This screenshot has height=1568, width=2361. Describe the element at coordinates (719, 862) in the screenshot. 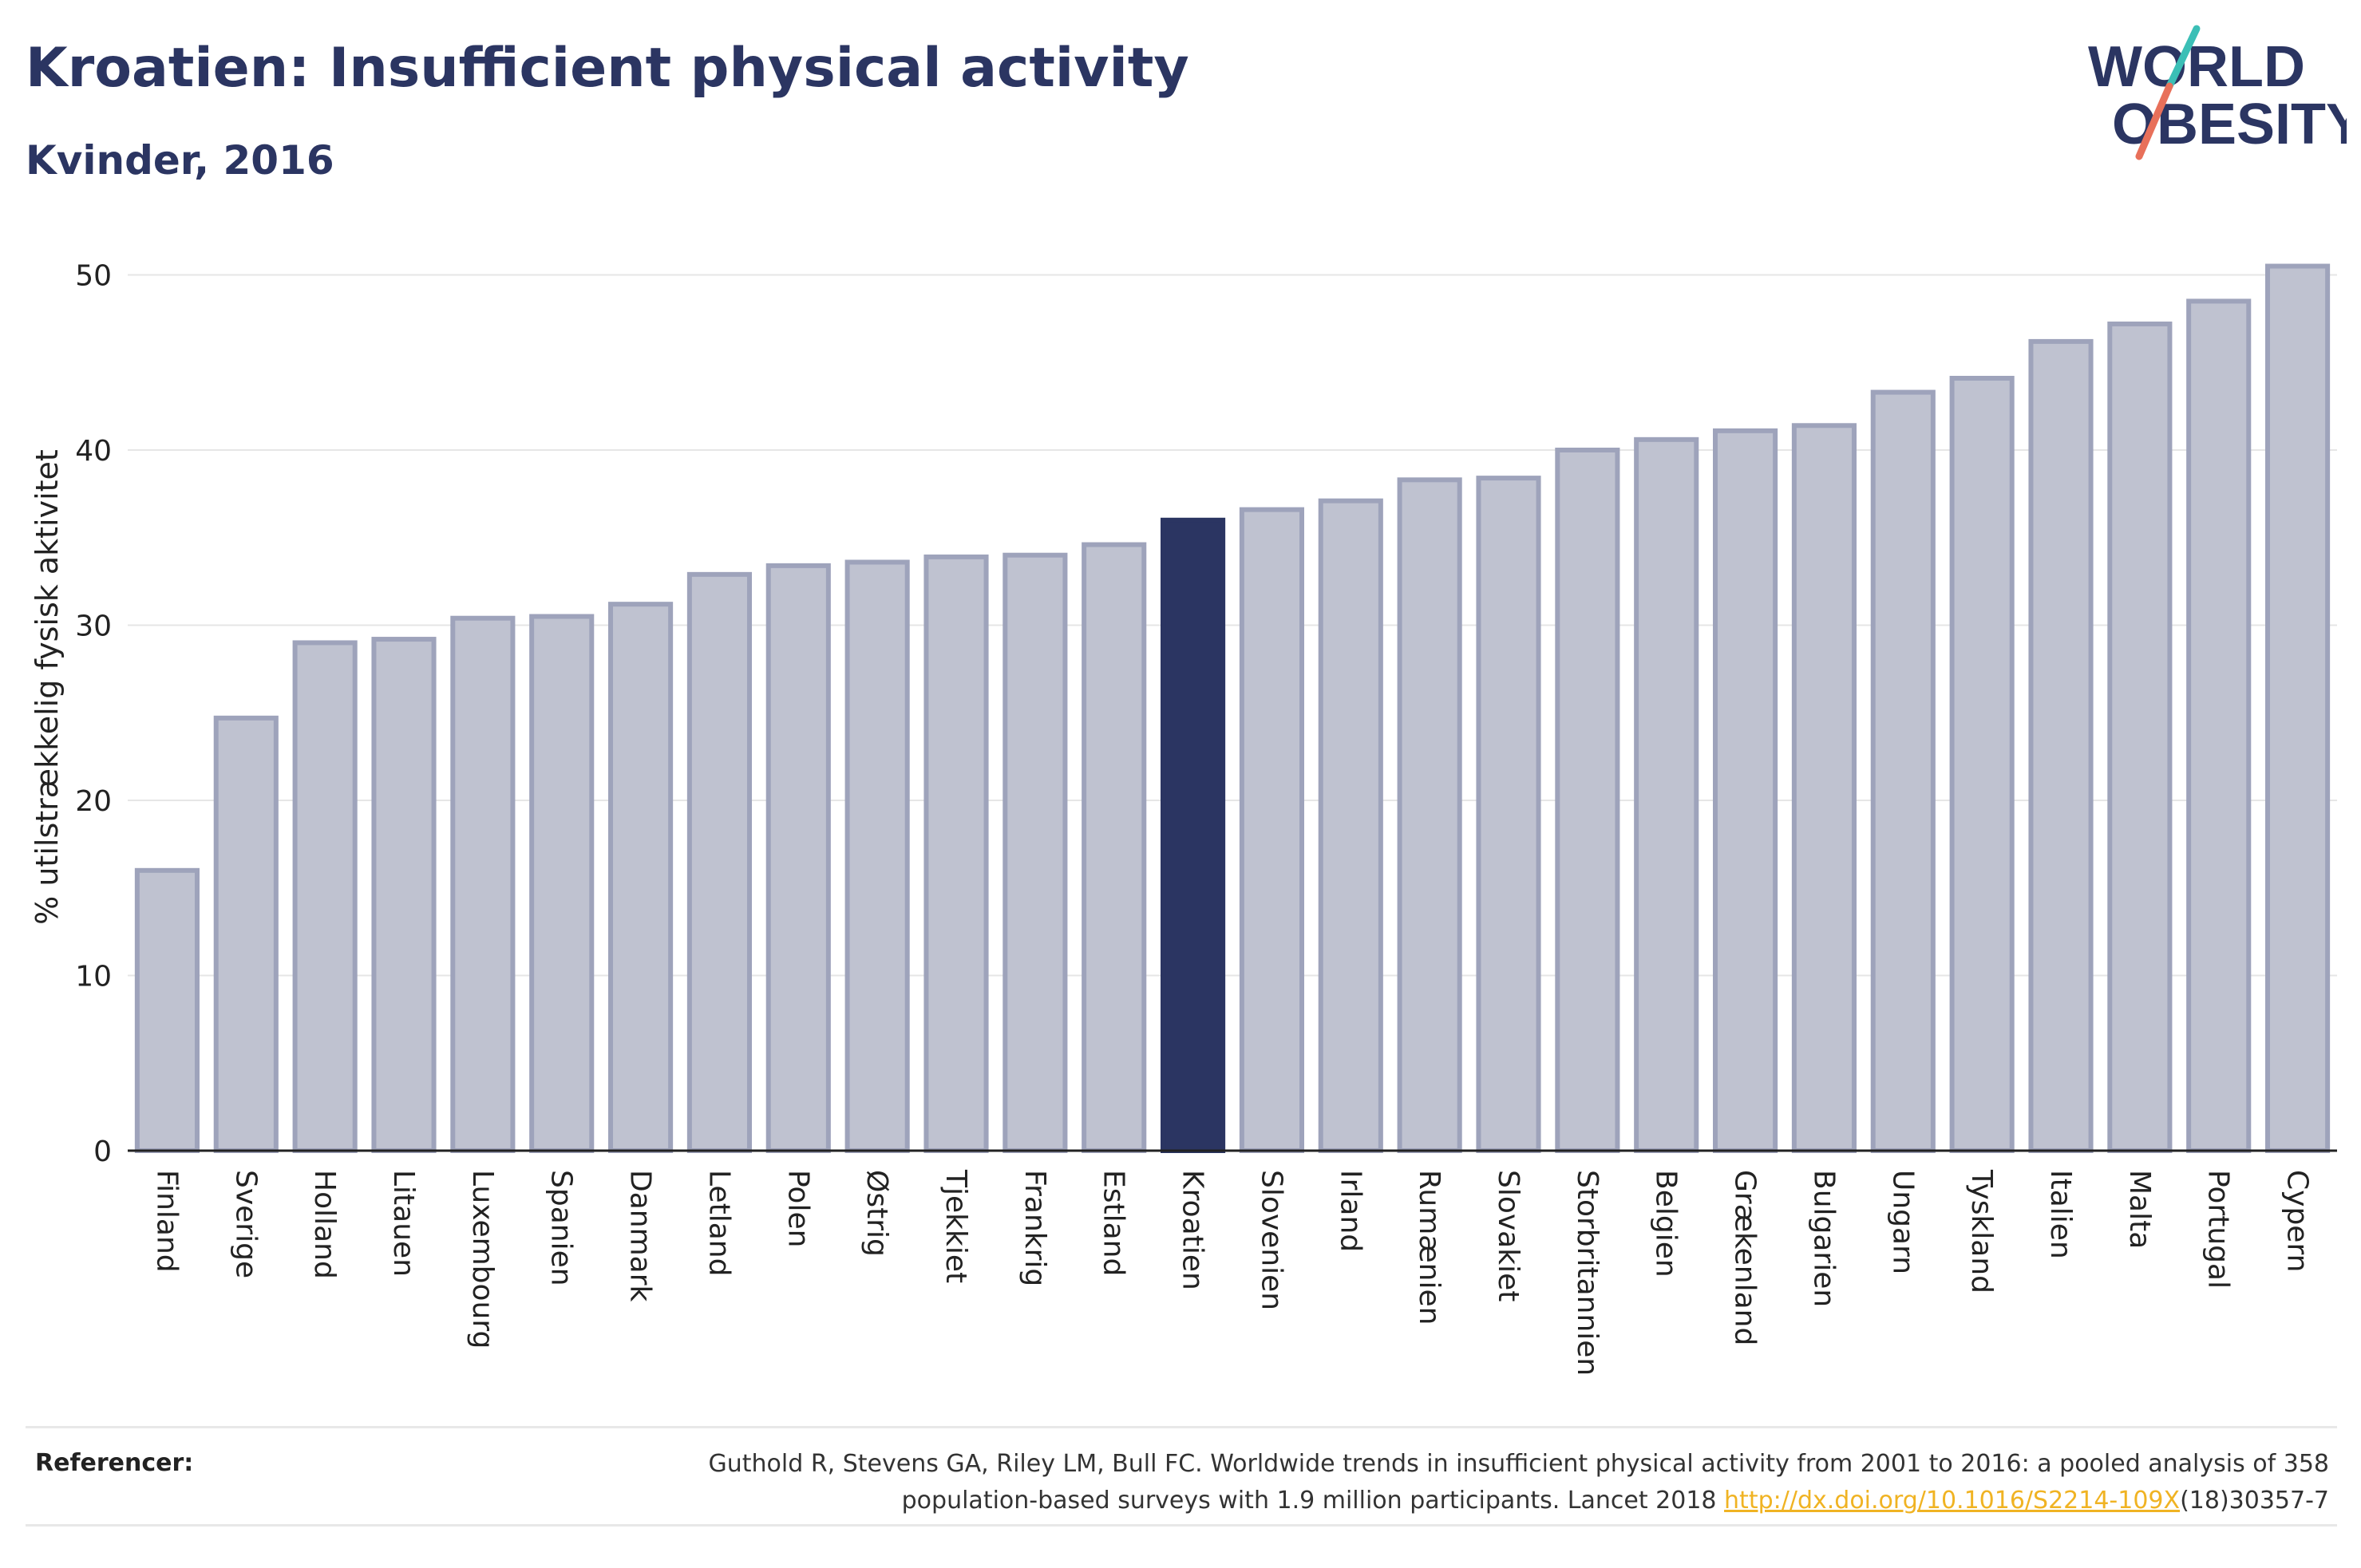

I see `bar-Letland` at that location.